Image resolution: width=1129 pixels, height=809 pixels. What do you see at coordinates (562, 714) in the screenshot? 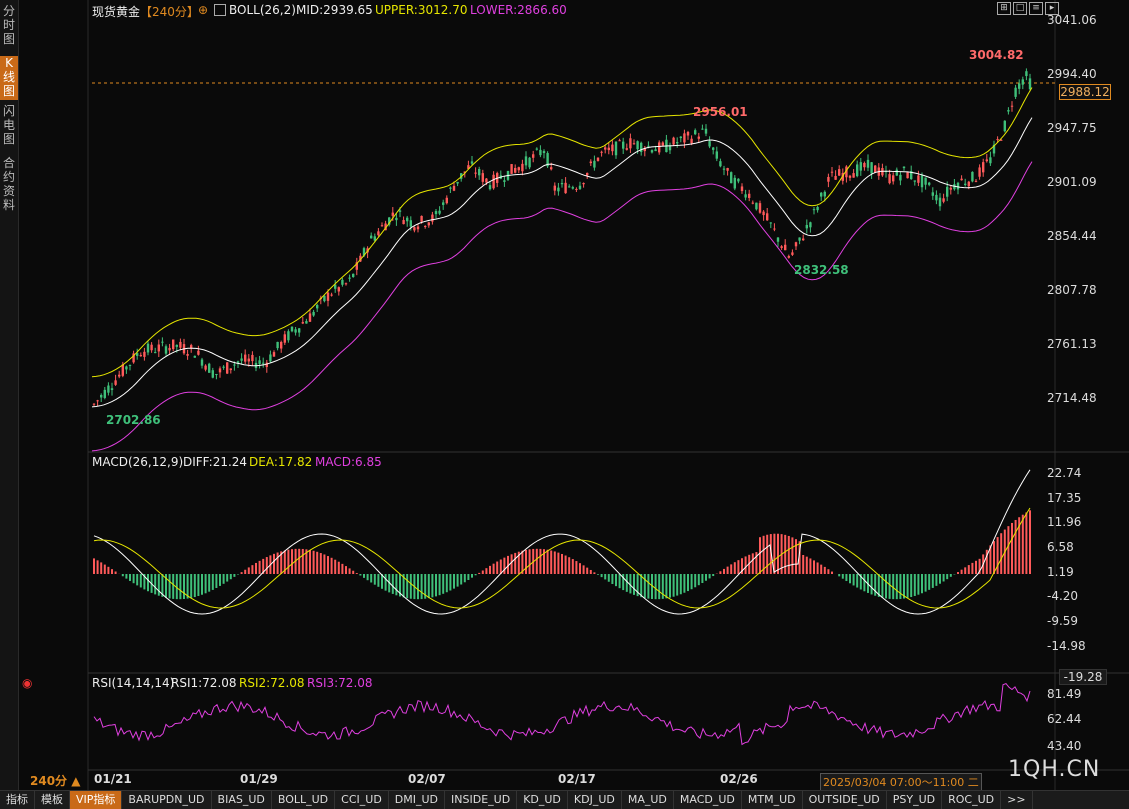
I see `rsi-line` at bounding box center [562, 714].